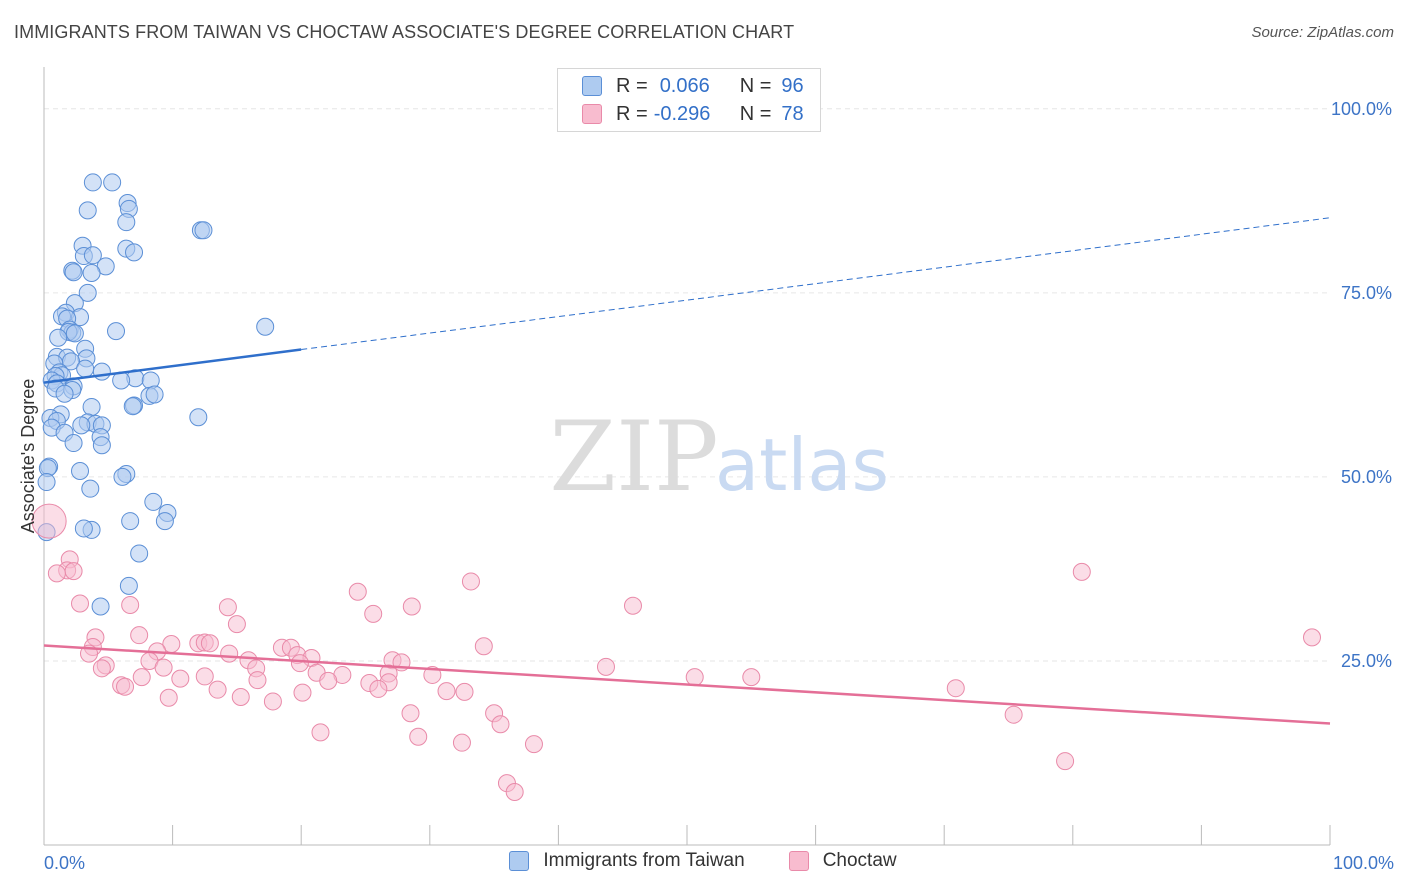  What do you see at coordinates (682, 113) in the screenshot?
I see `legend-r-value: -0.296` at bounding box center [682, 113].